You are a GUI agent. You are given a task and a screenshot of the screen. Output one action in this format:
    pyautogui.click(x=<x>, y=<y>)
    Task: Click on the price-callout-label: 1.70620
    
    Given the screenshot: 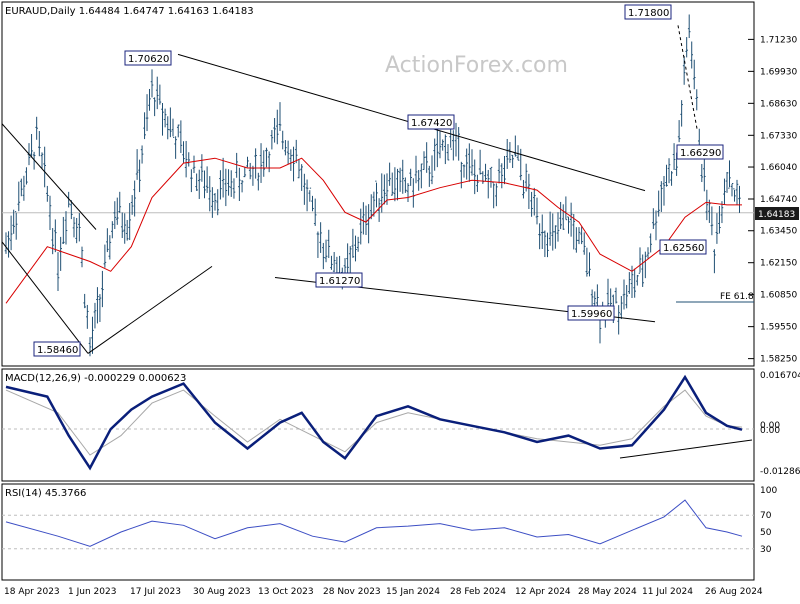 What is the action you would take?
    pyautogui.click(x=148, y=59)
    